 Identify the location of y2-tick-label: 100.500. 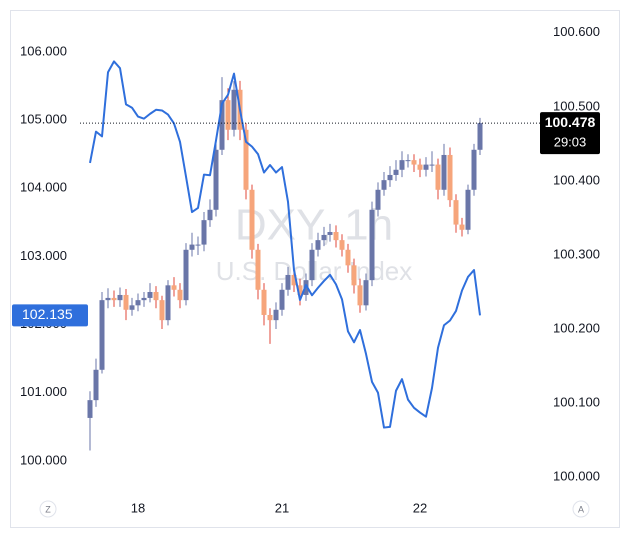
(576, 105).